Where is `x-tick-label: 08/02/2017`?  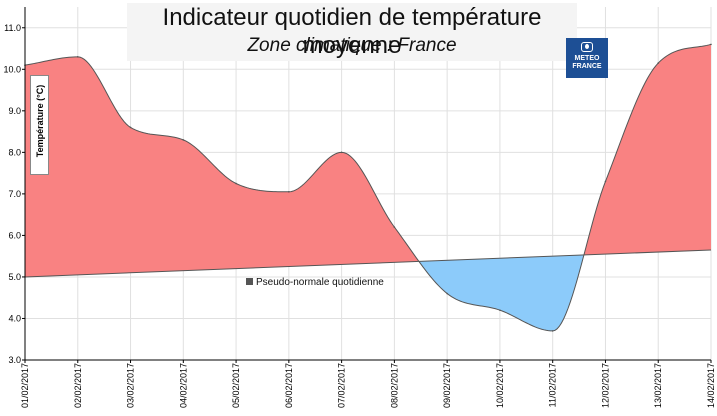
x-tick-label: 08/02/2017 is located at coordinates (394, 385).